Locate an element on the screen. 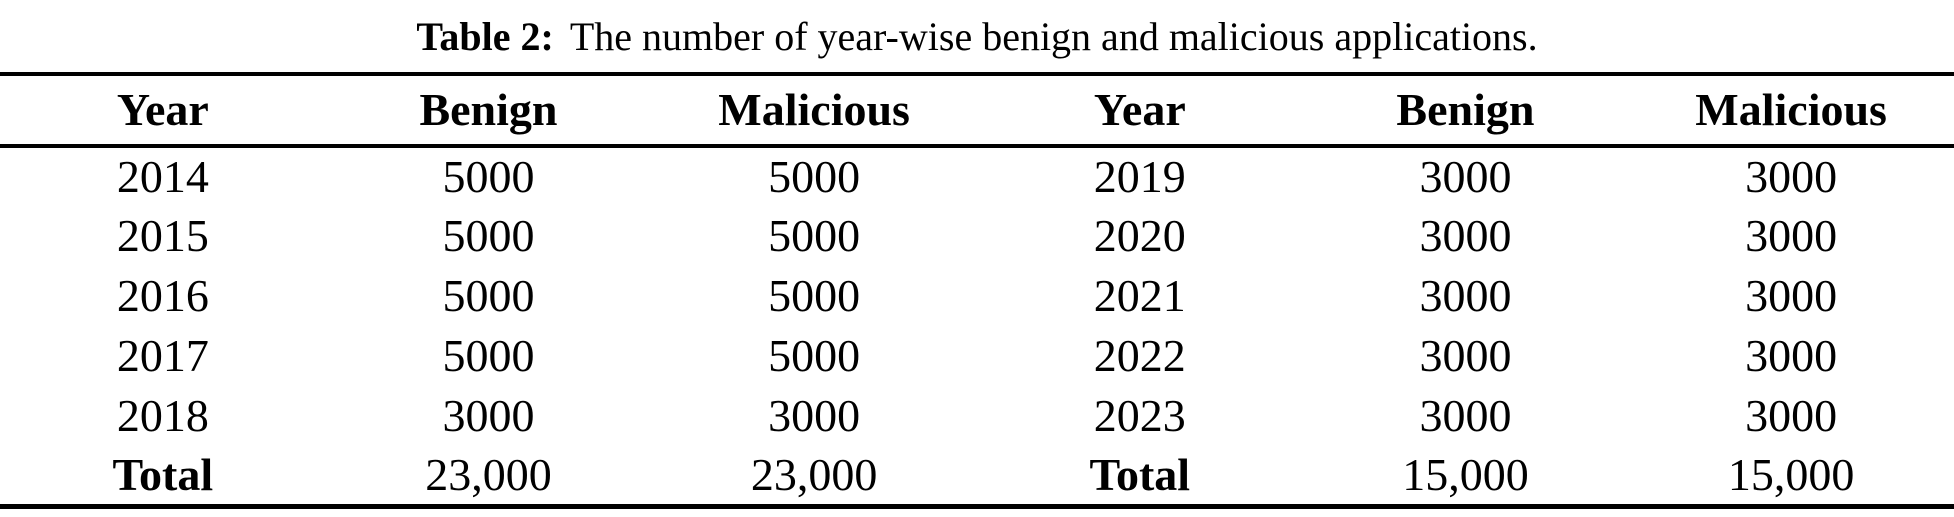 The width and height of the screenshot is (1954, 517). cell-year: 2021 is located at coordinates (1139, 295).